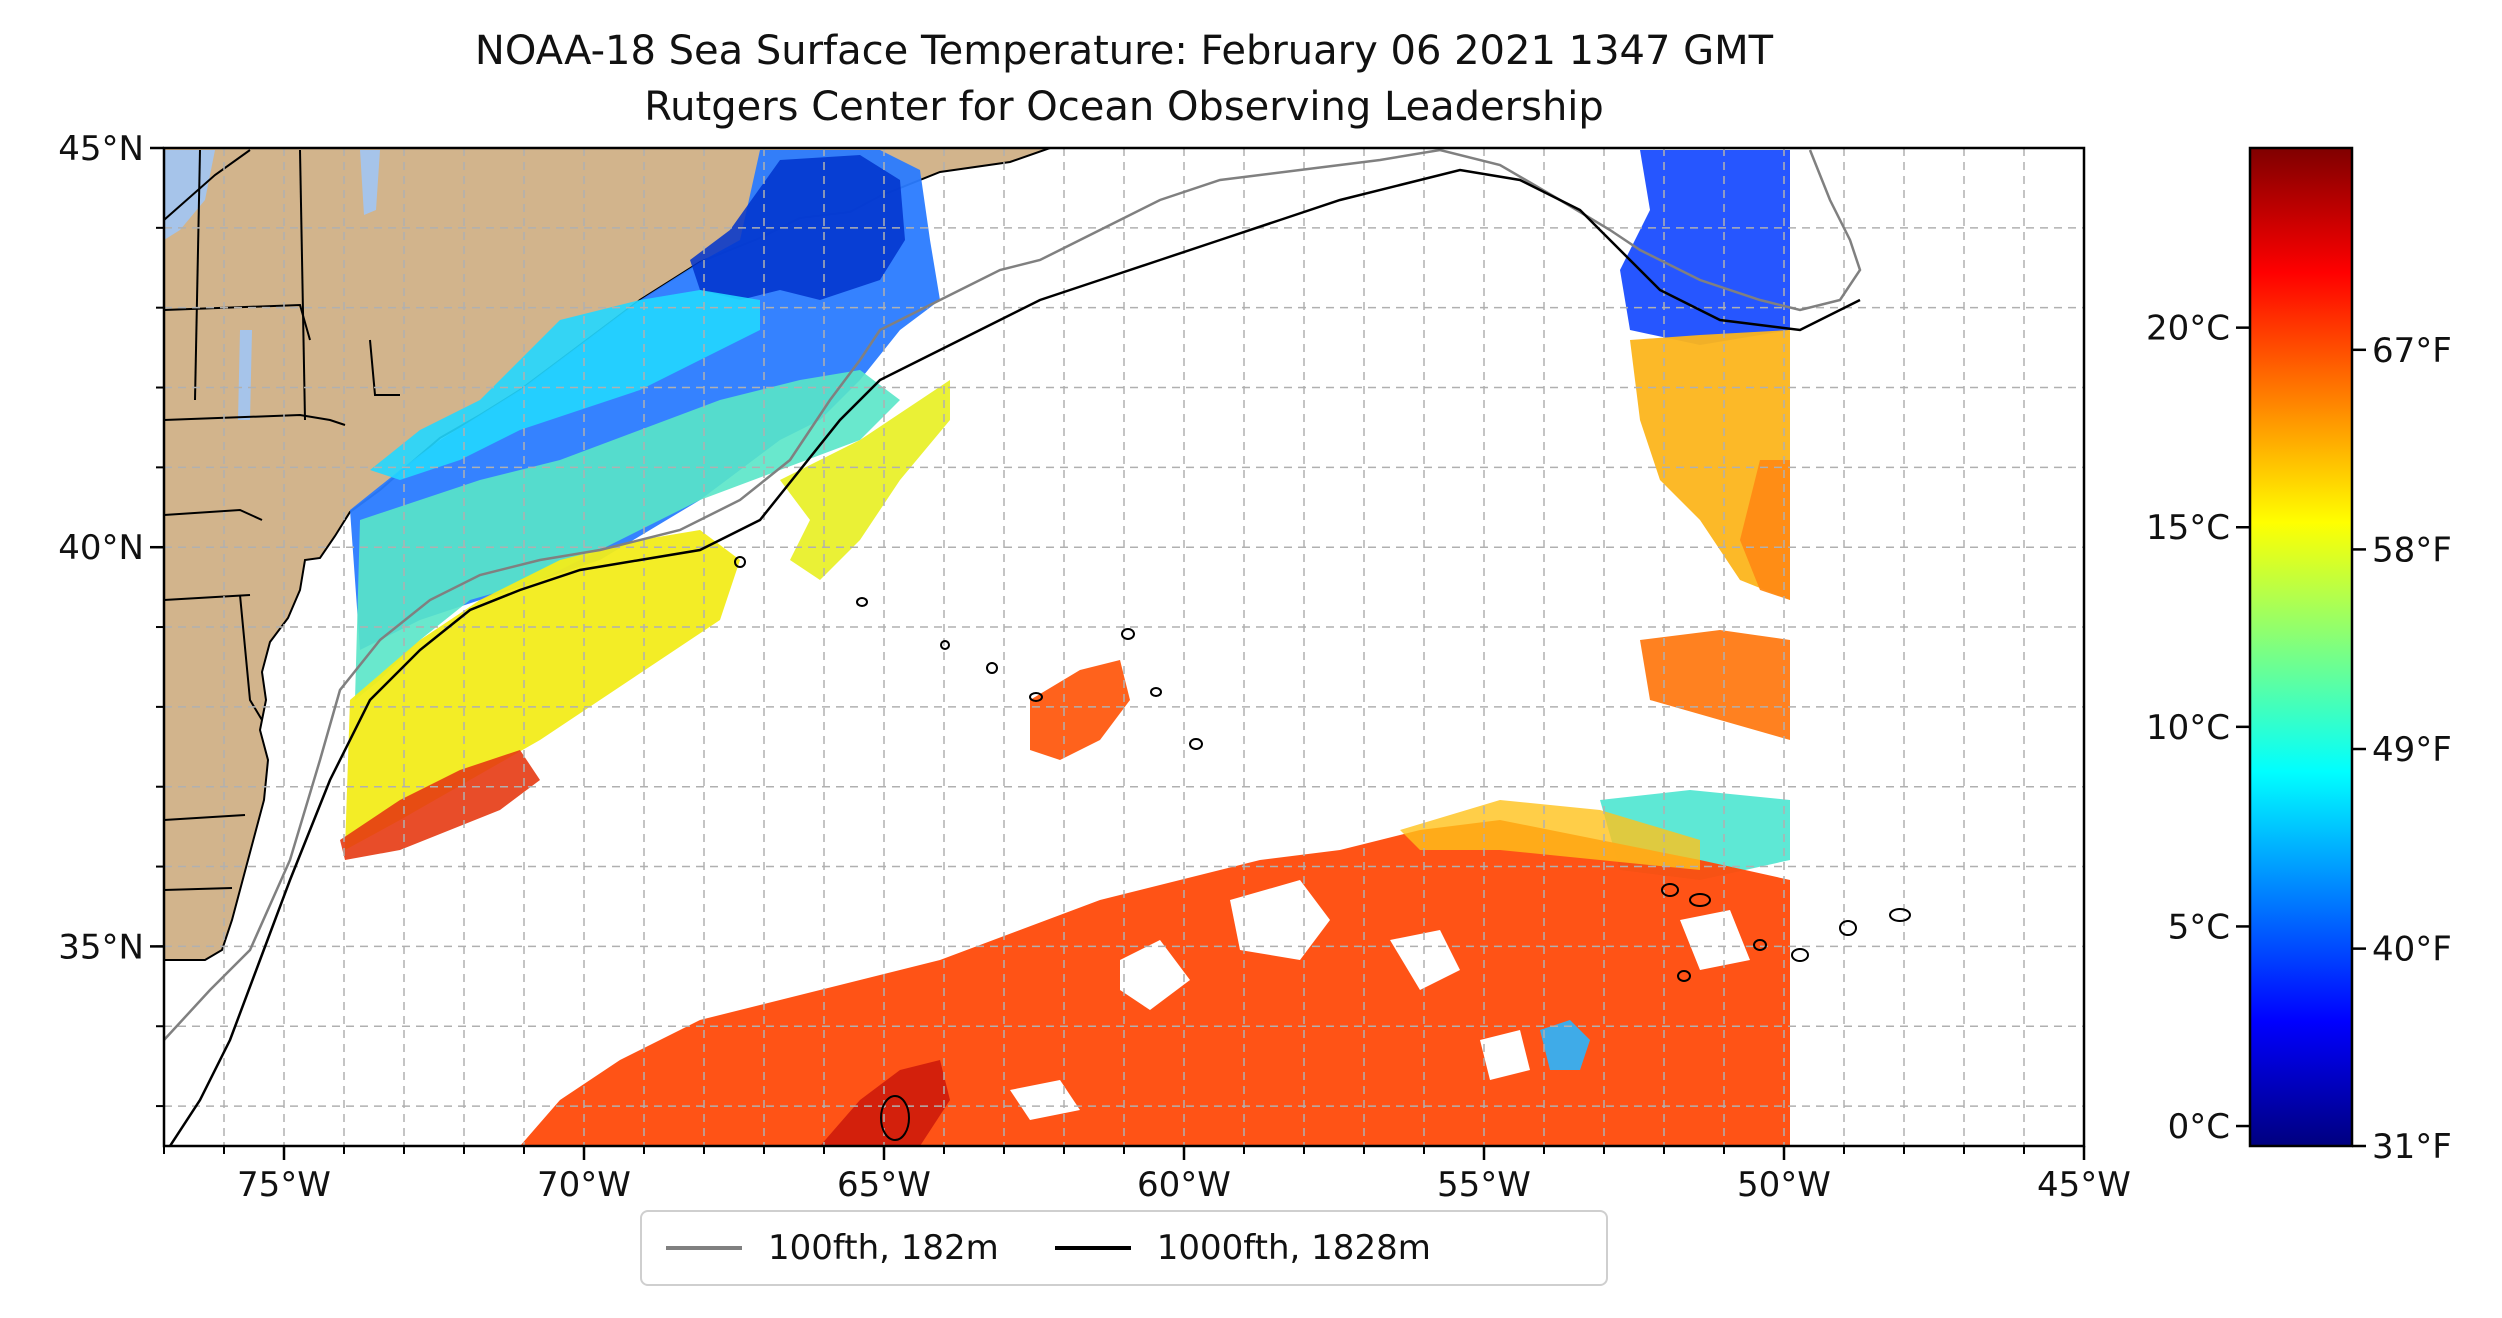 Image resolution: width=2502 pixels, height=1318 pixels. Describe the element at coordinates (1293, 1248) in the screenshot. I see `legend-label-1000fth: 1000fth, 1828m` at that location.